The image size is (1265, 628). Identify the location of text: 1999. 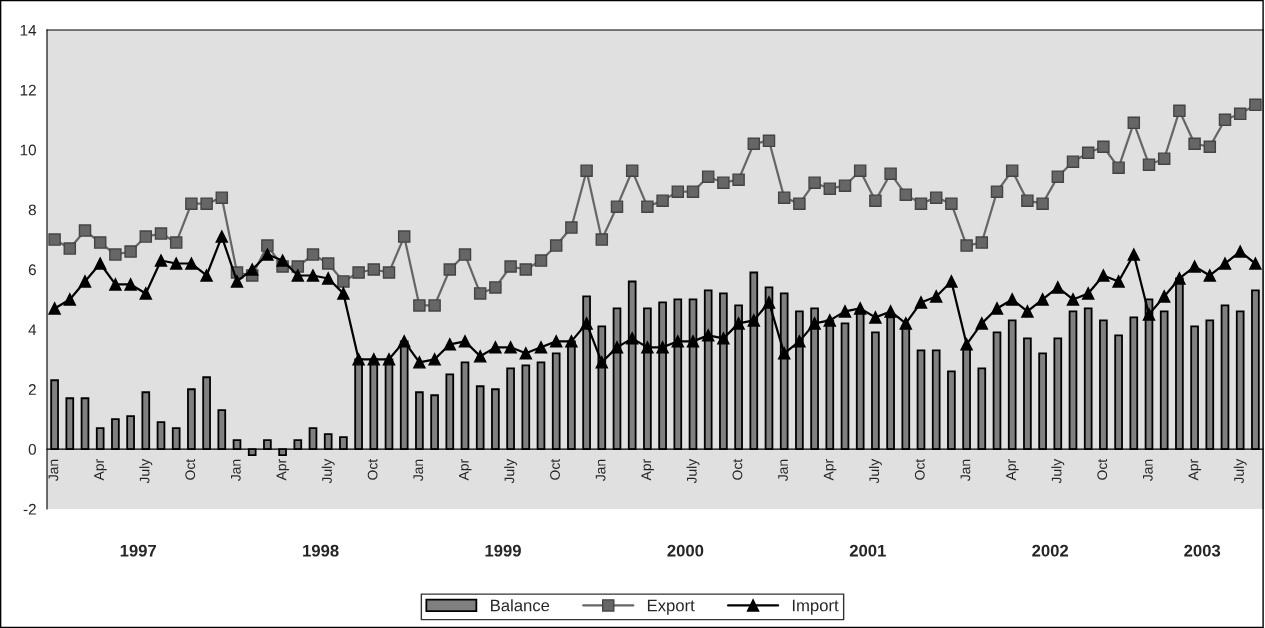
(503, 550).